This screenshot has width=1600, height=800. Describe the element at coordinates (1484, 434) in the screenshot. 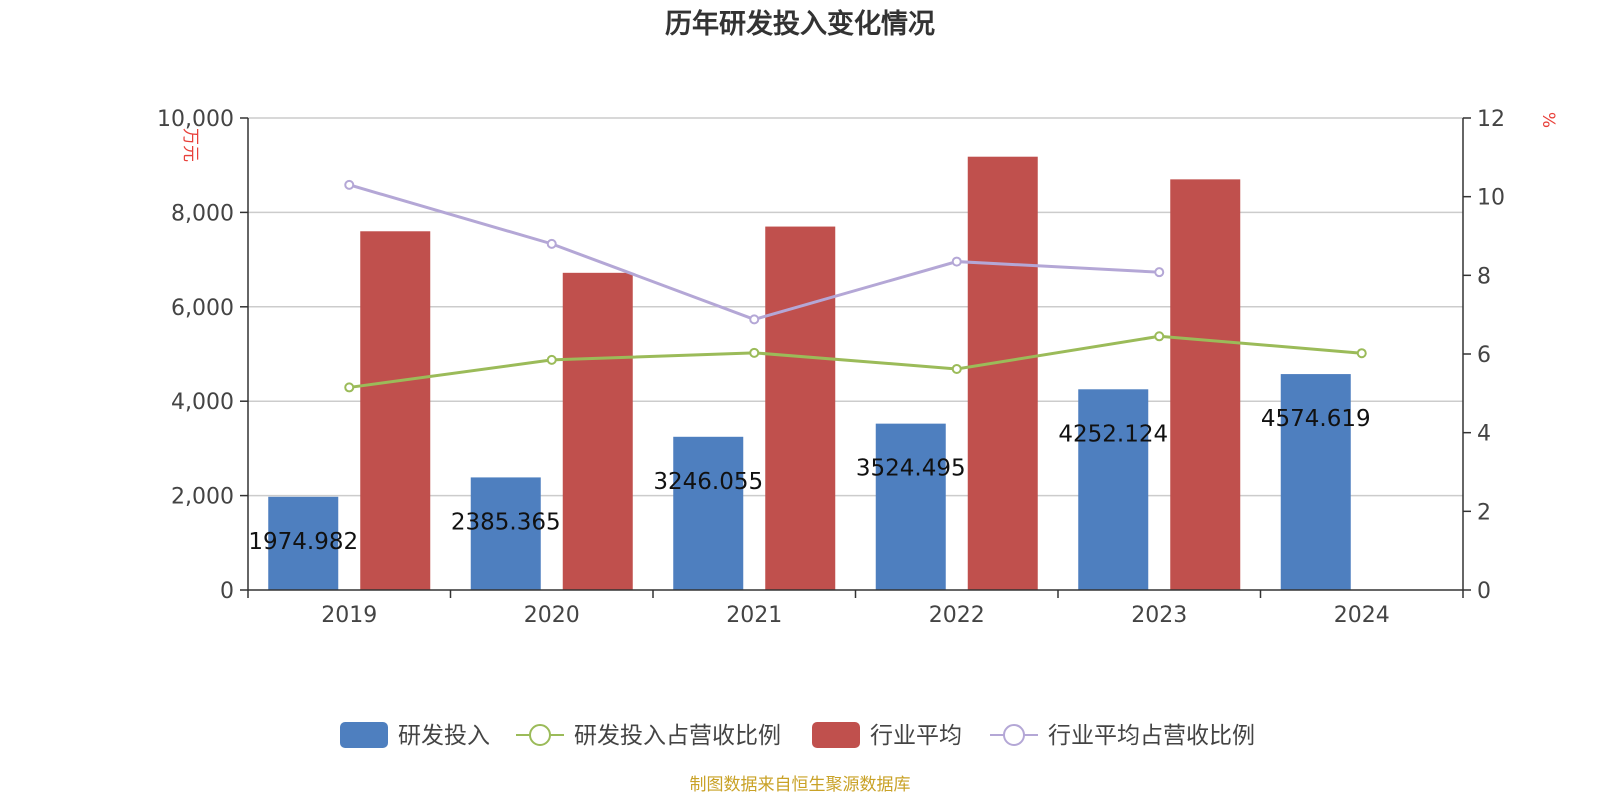

I see `right-axis-tick-label: 4` at that location.